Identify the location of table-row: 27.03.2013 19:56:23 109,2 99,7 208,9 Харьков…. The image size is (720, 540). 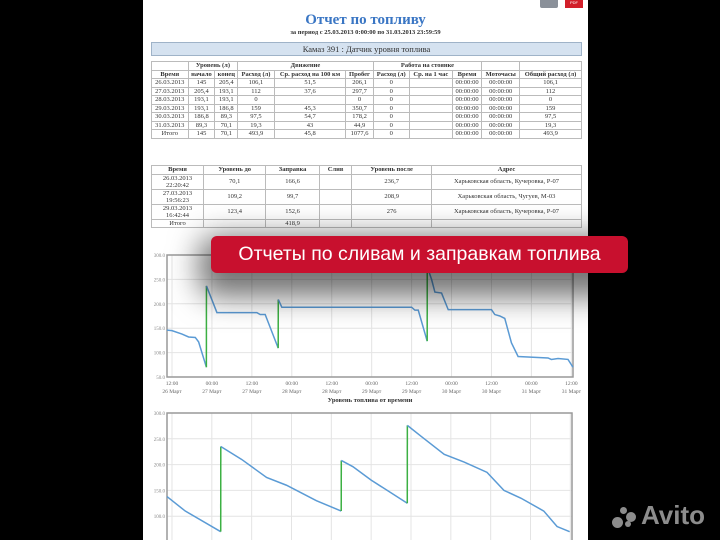
(366, 196).